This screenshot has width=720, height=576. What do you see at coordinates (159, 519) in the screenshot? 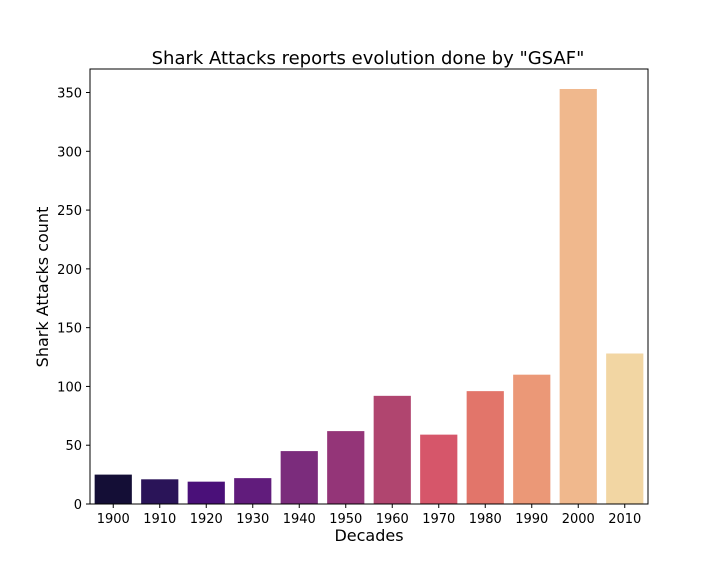
I see `x-tick-label-1910: 1910` at bounding box center [159, 519].